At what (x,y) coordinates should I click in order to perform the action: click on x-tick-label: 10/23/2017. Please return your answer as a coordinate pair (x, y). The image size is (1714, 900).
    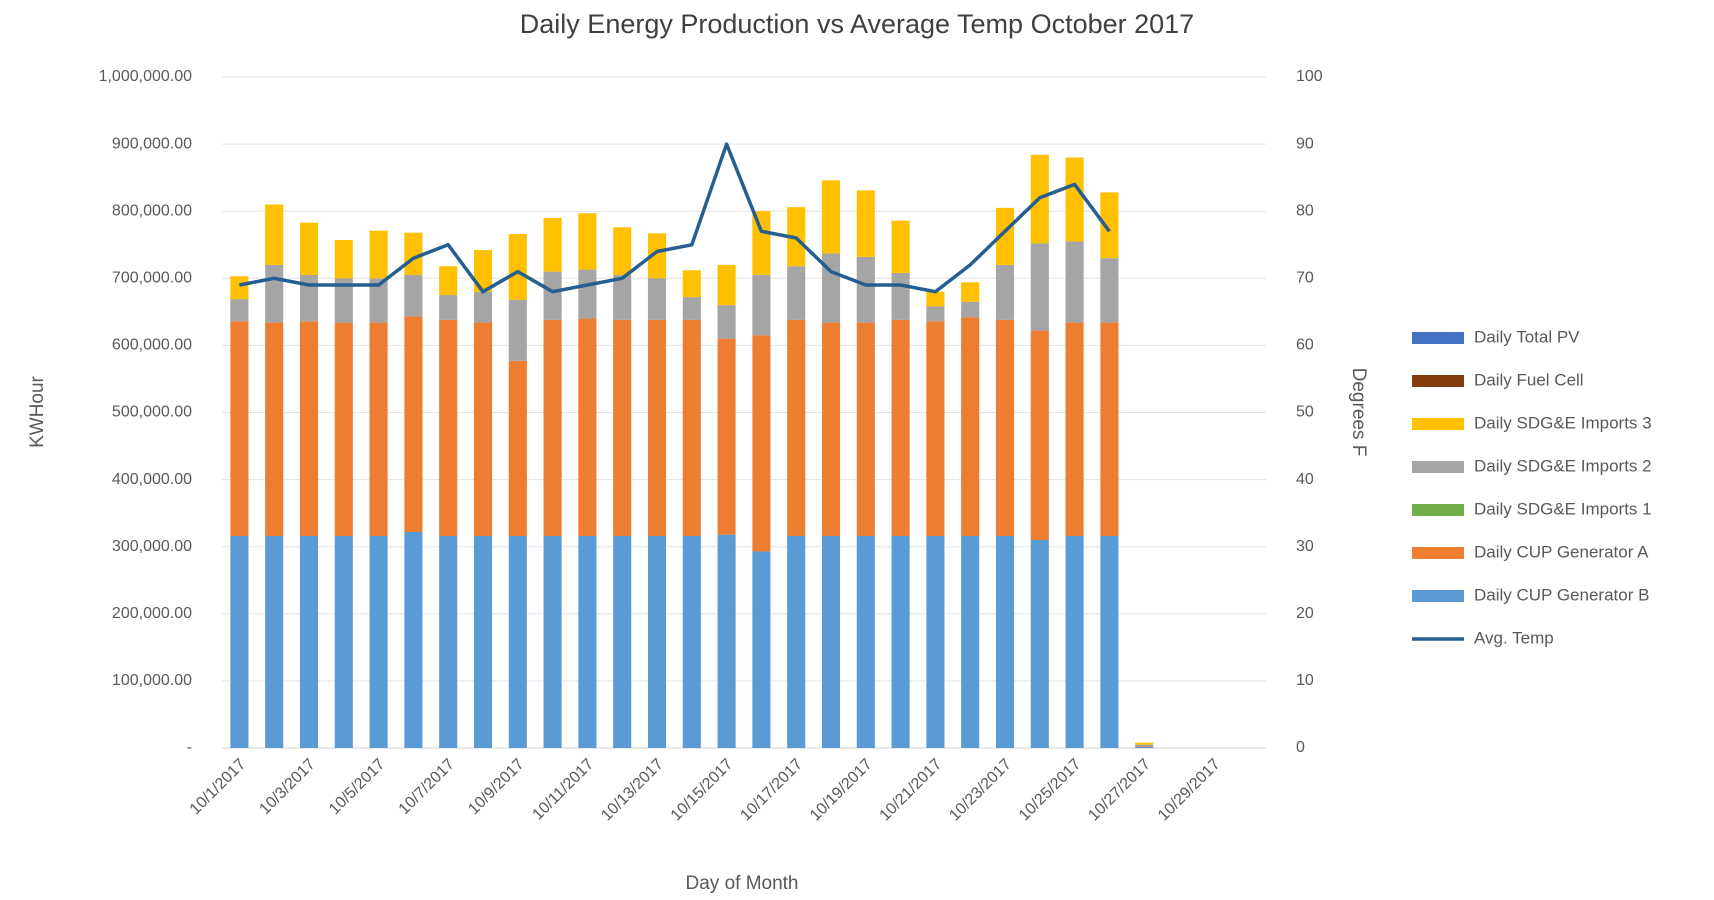
    Looking at the image, I should click on (980, 790).